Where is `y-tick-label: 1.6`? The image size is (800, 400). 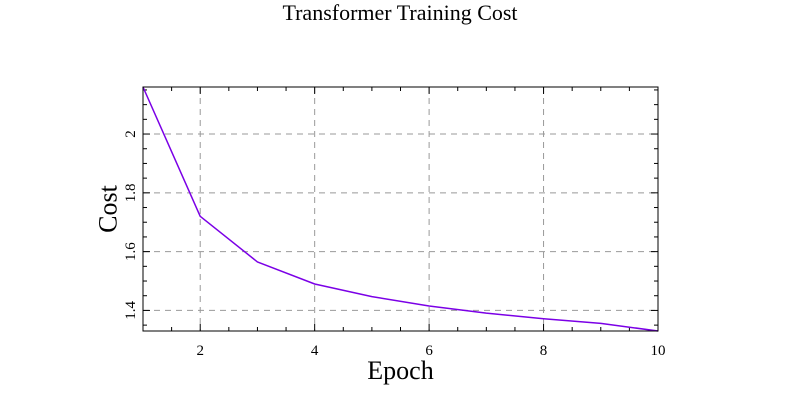
y-tick-label: 1.6 is located at coordinates (131, 251).